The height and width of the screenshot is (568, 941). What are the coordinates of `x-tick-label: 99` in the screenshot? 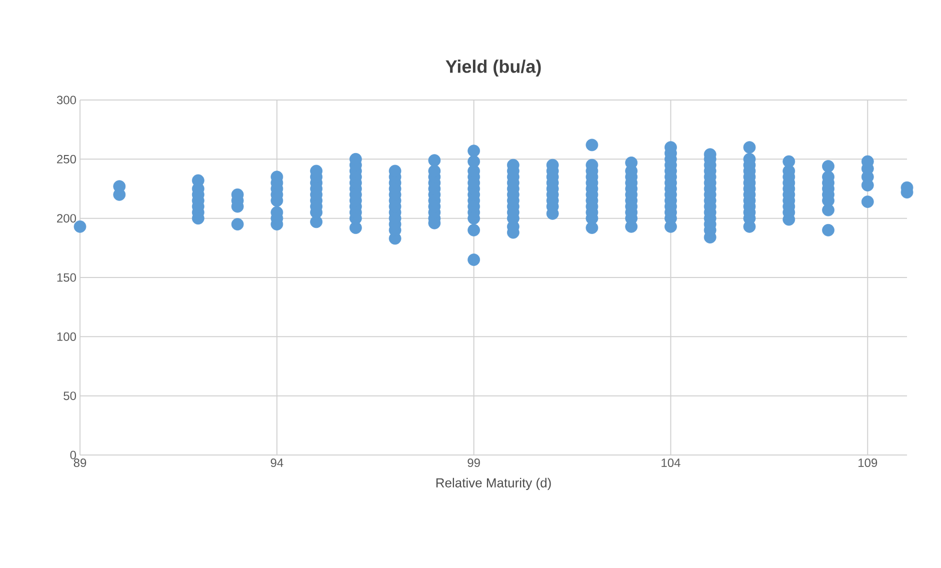 It's located at (474, 463).